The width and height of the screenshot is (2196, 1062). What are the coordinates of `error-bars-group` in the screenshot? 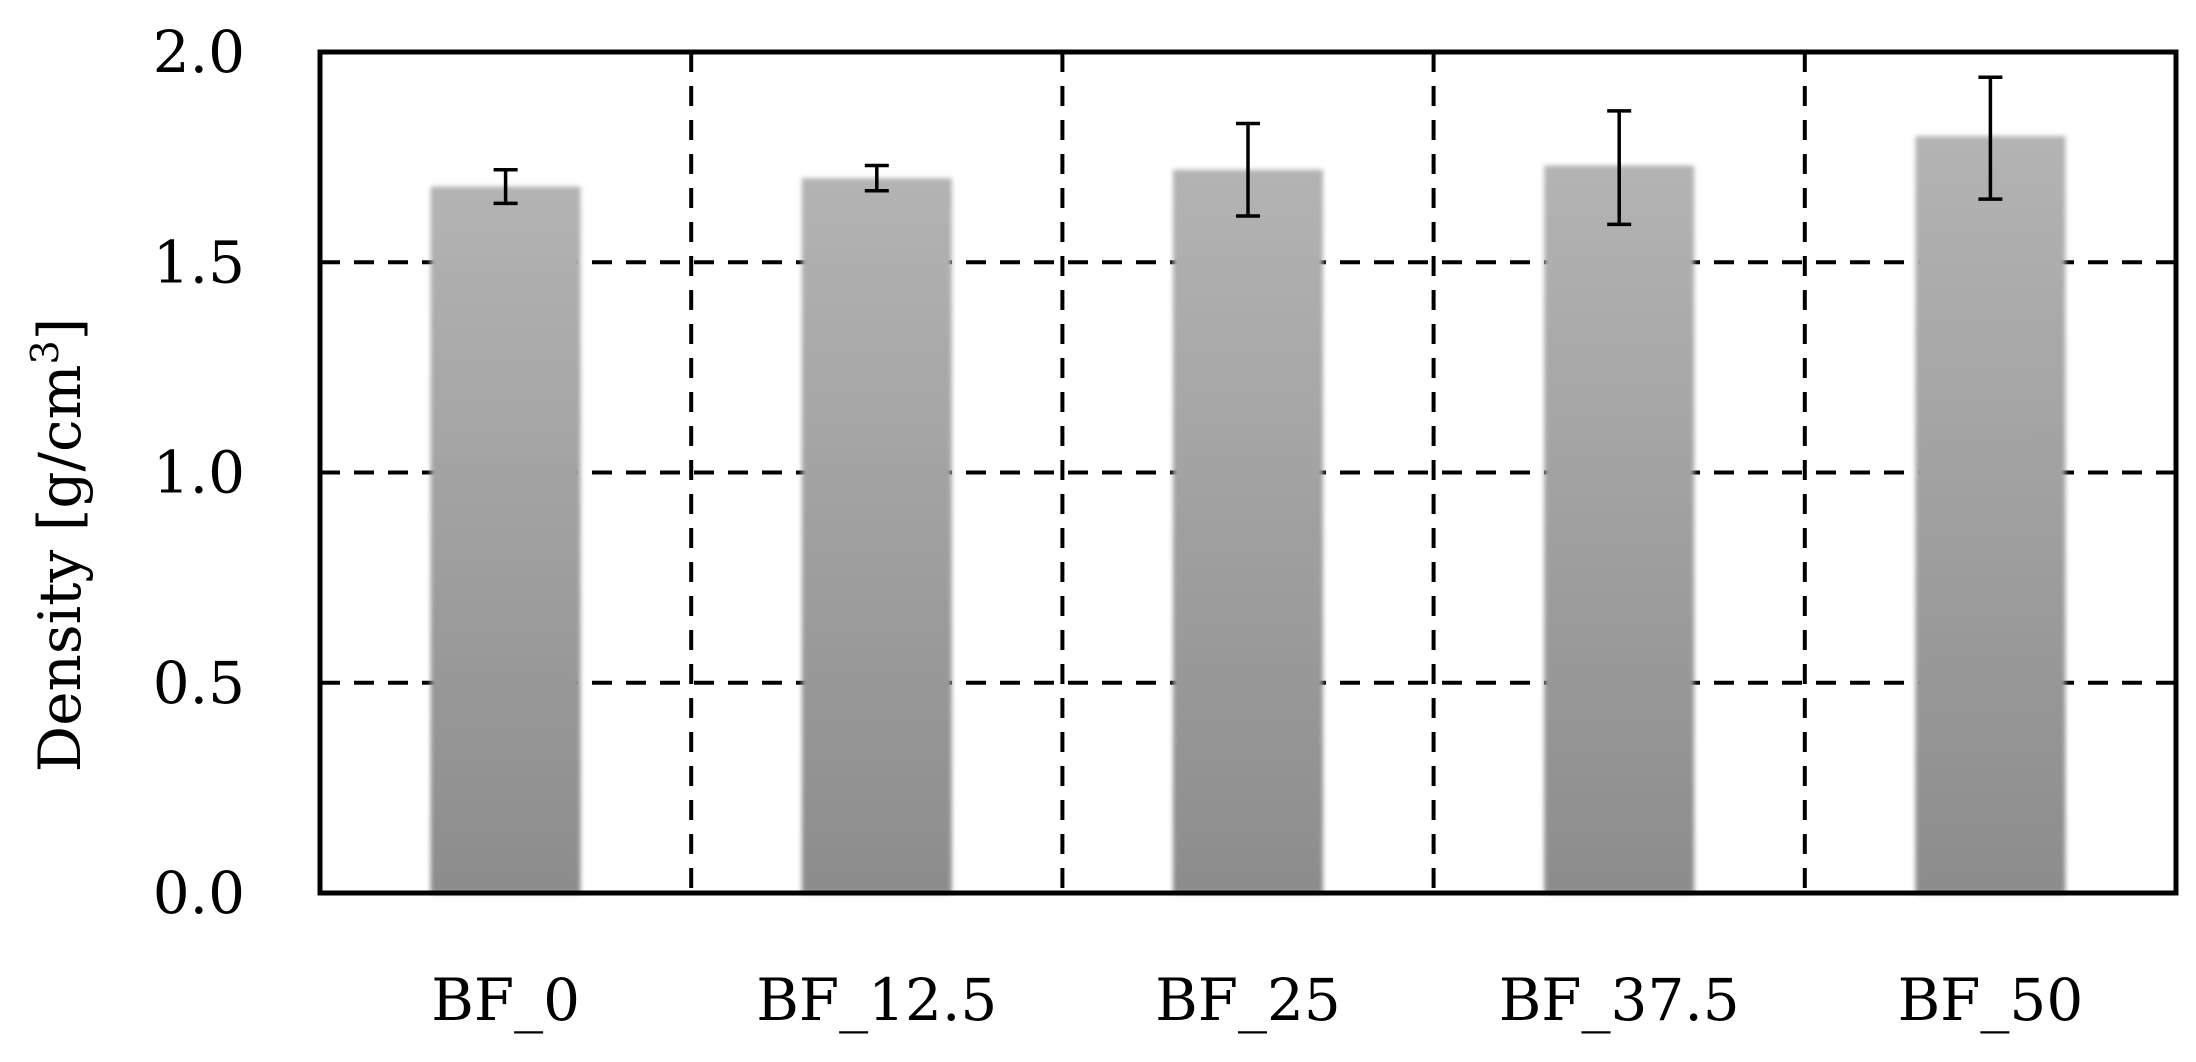 It's located at (1248, 151).